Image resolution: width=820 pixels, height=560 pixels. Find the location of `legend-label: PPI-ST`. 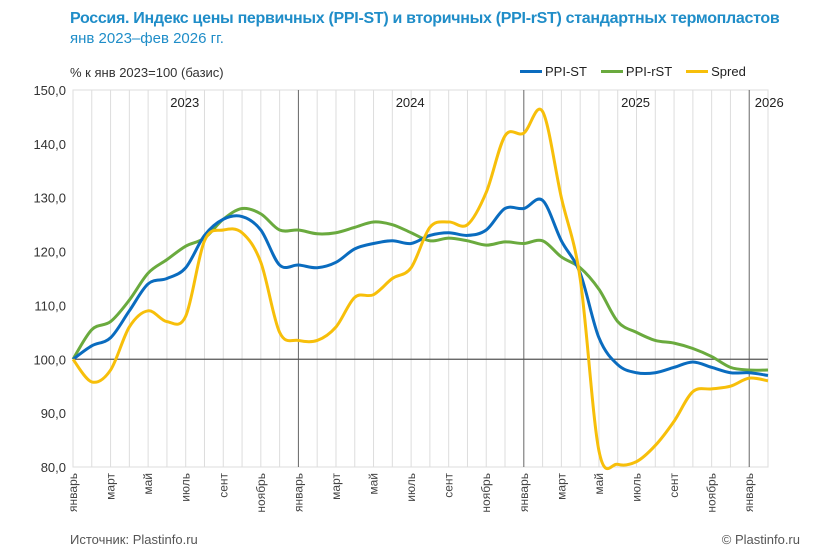

legend-label: PPI-ST is located at coordinates (566, 71).